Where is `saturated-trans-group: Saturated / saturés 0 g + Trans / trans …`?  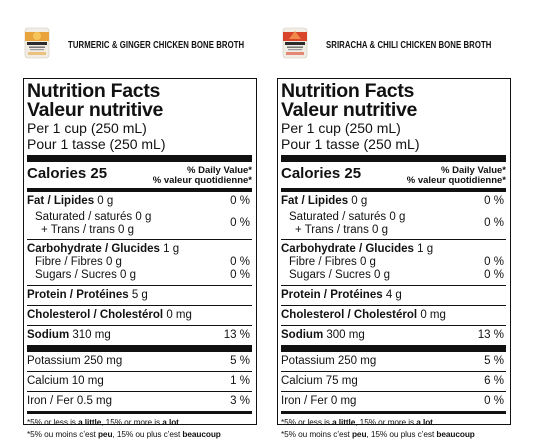 saturated-trans-group: Saturated / saturés 0 g + Trans / trans … is located at coordinates (139, 225).